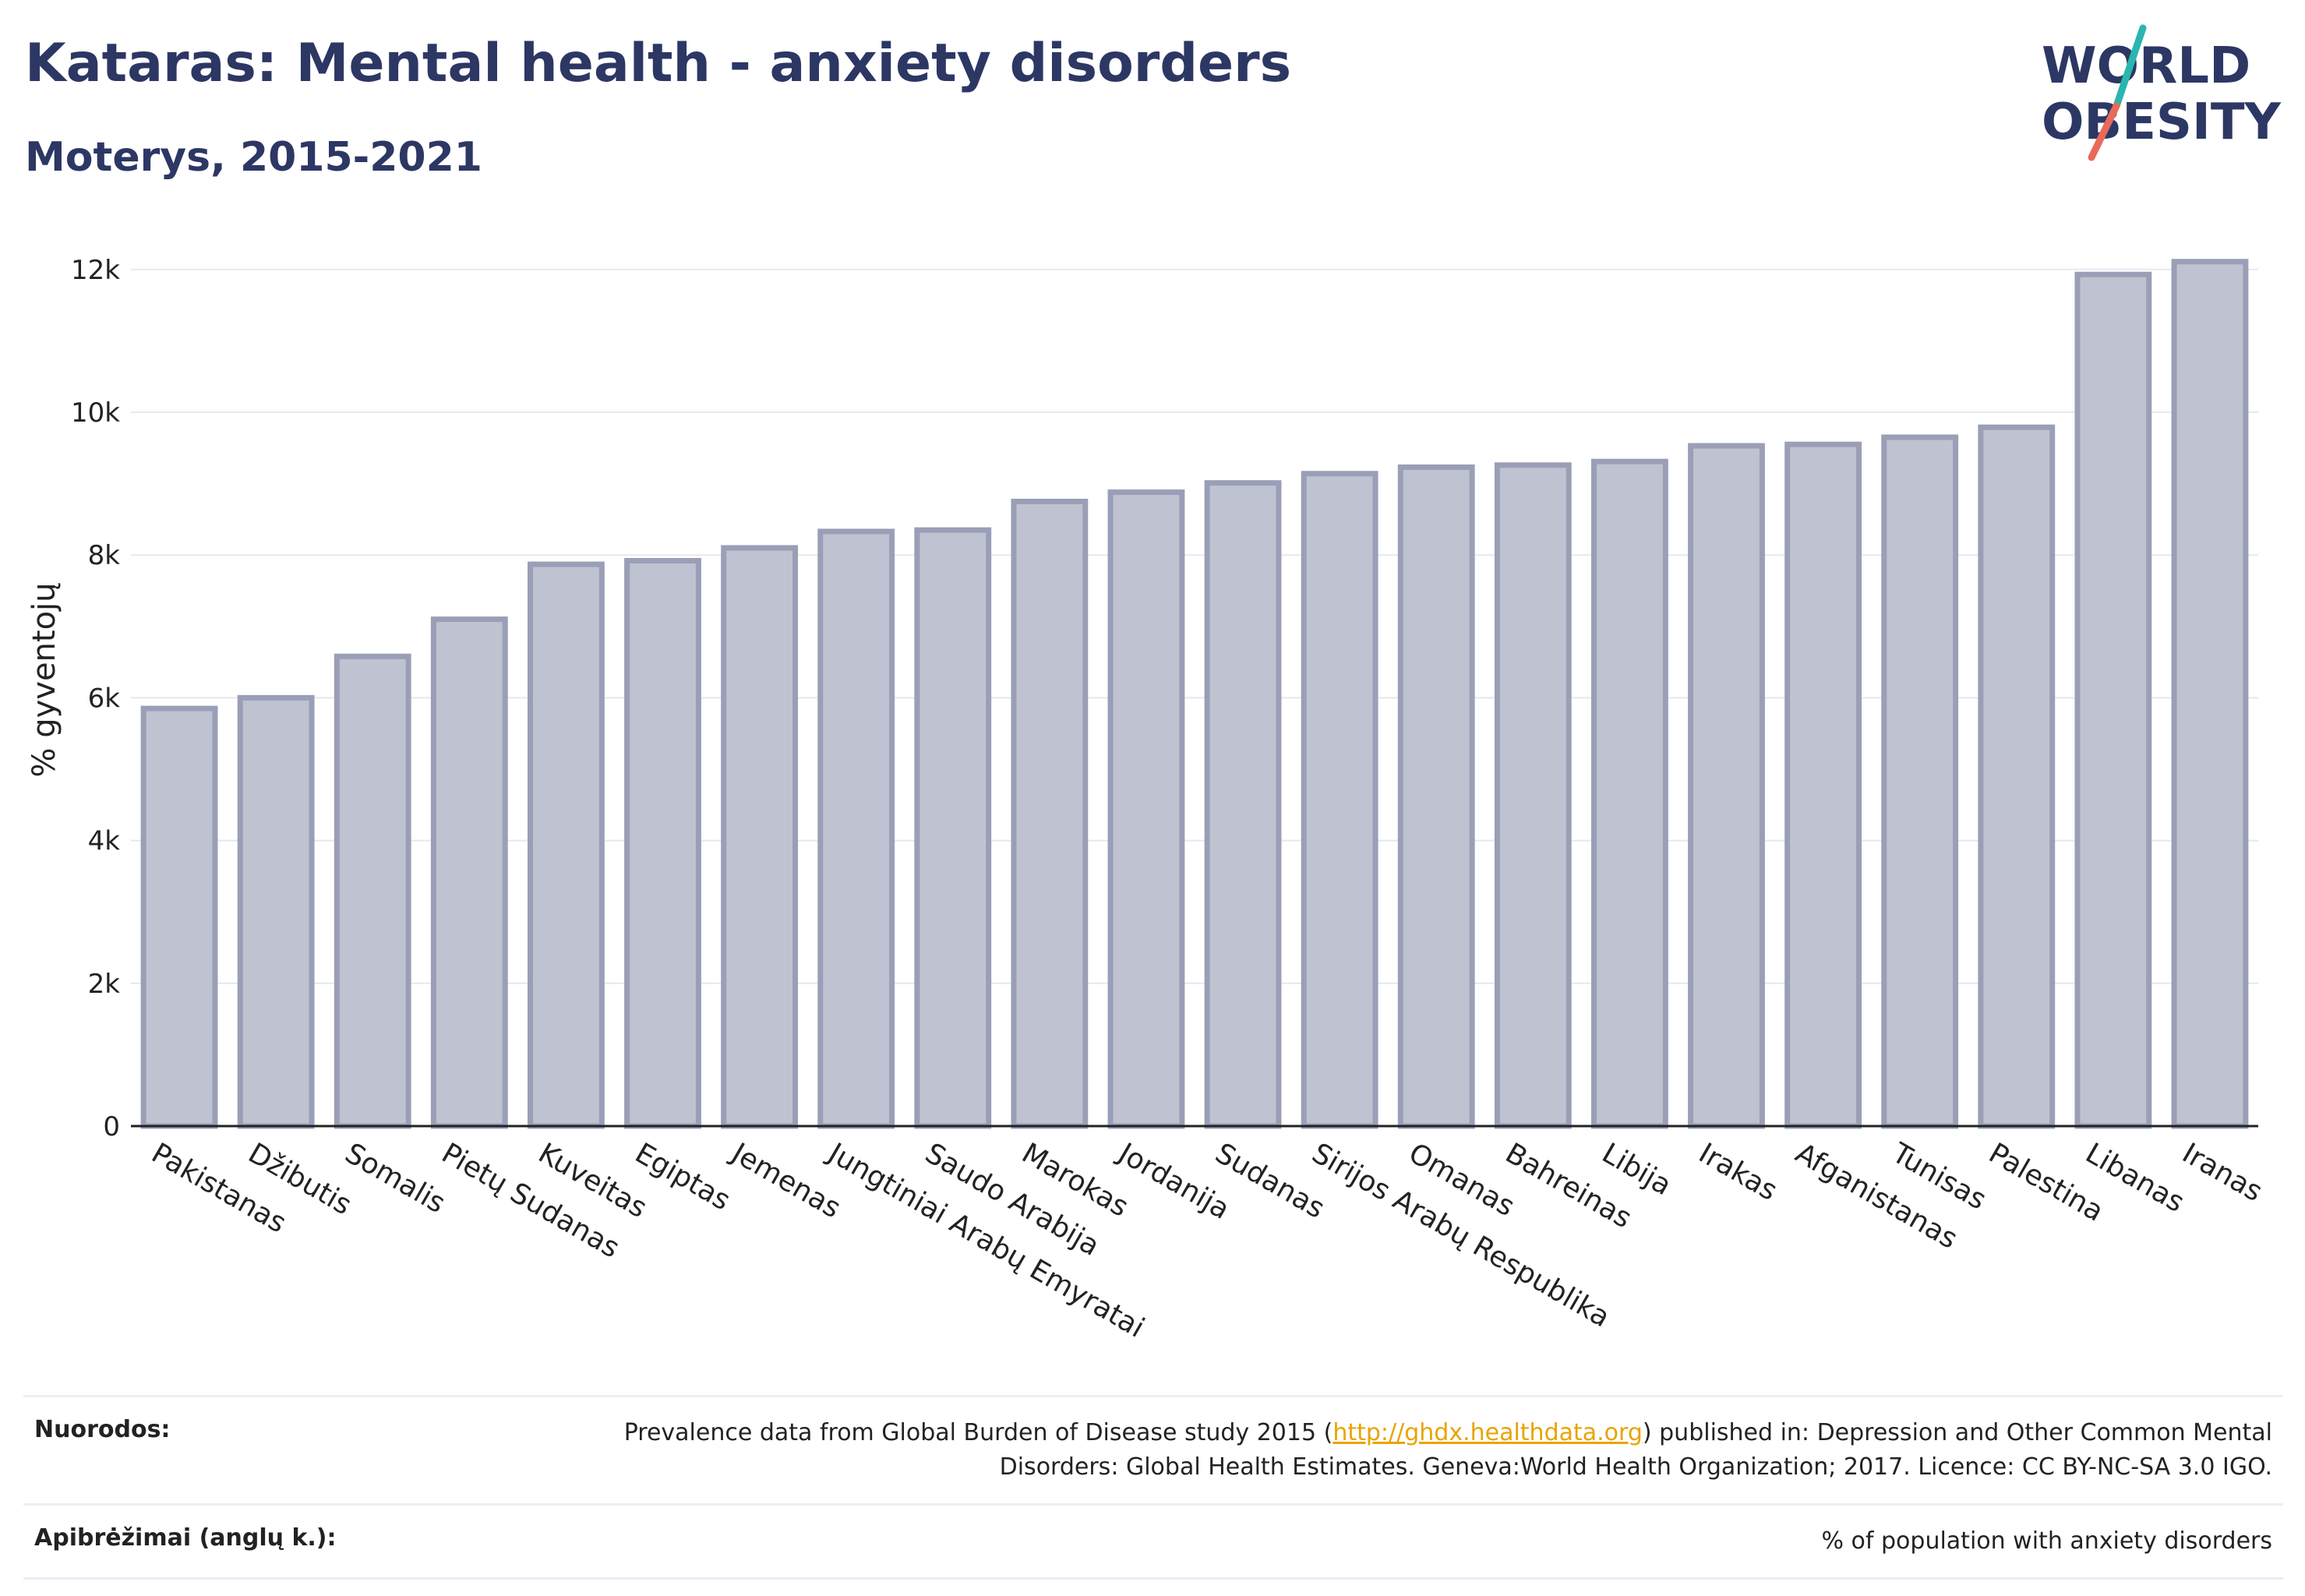  I want to click on y-tick-label: 2k, so click(105, 984).